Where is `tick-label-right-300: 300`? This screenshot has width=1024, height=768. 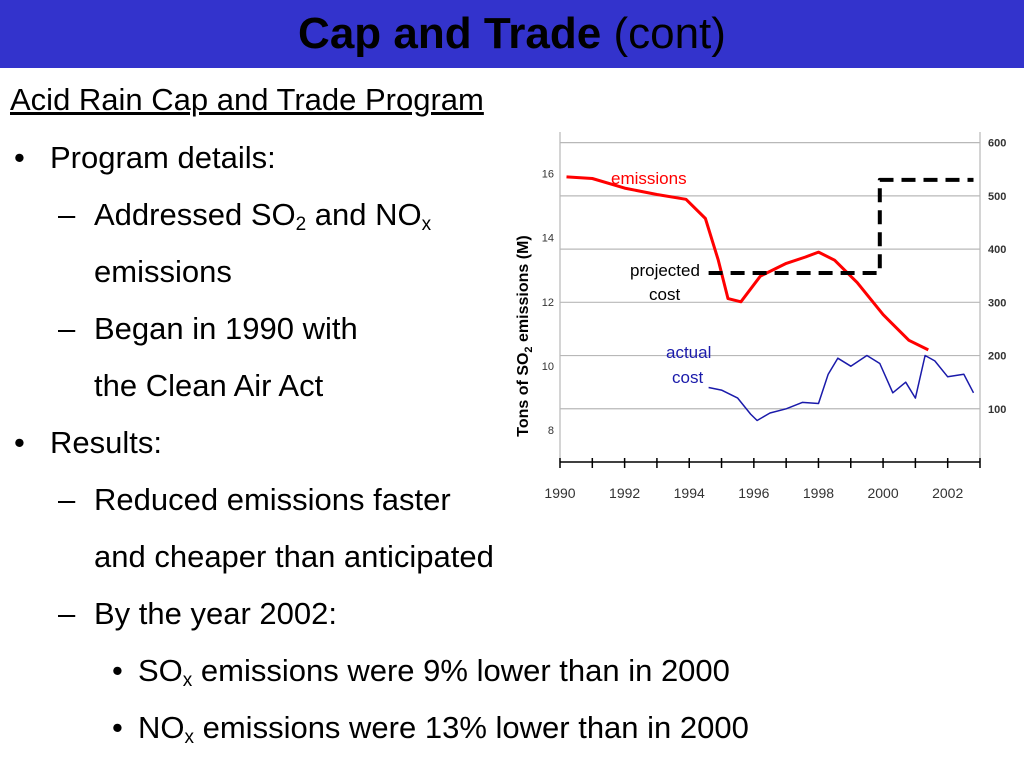
tick-label-right-300: 300 is located at coordinates (997, 303).